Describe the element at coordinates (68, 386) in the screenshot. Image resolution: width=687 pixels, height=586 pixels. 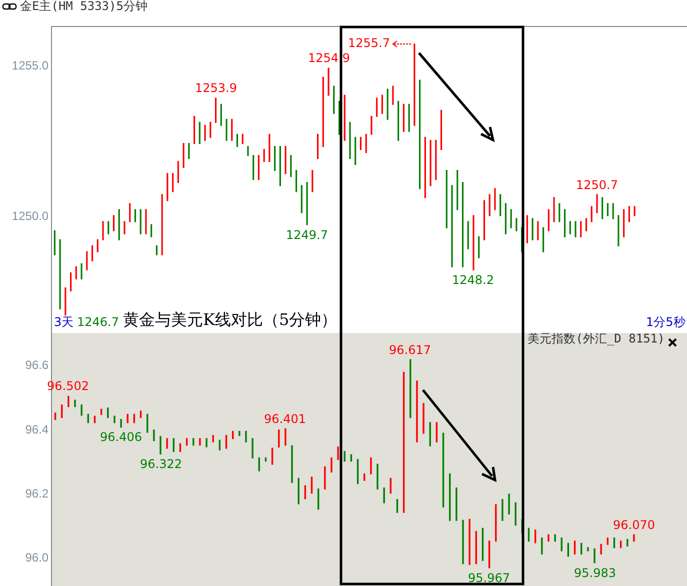
I see `annotation: 96.502` at that location.